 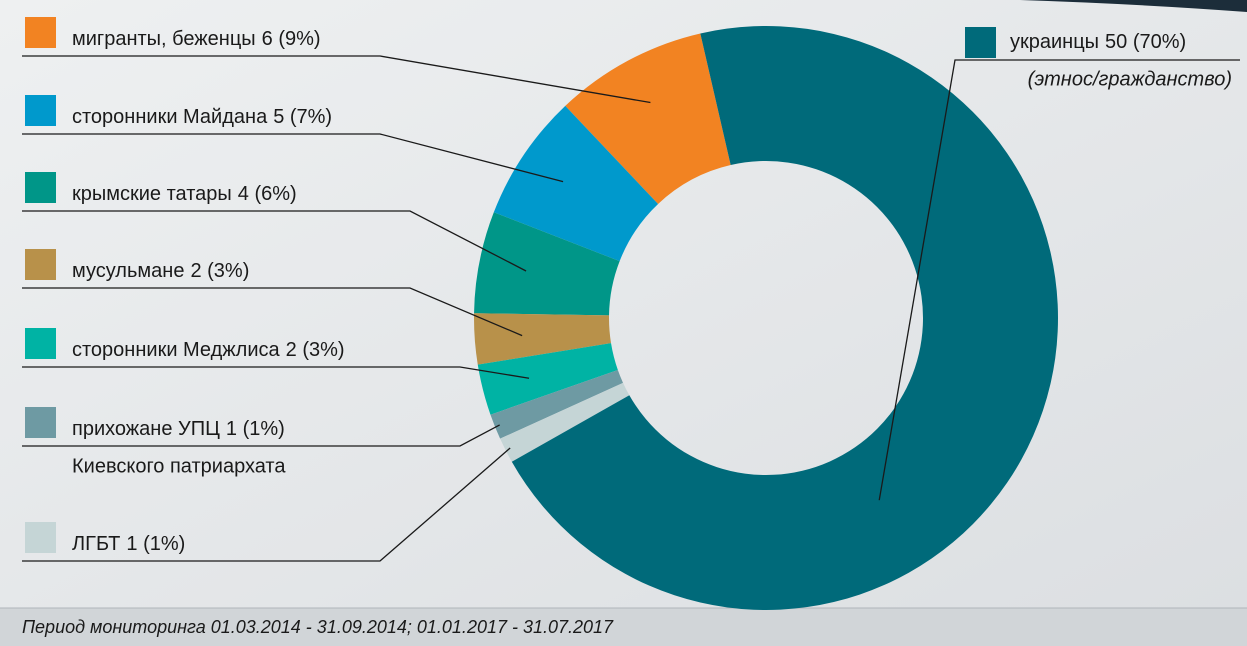 I want to click on legend-label: украинцы 50 (70%), so click(x=1098, y=42).